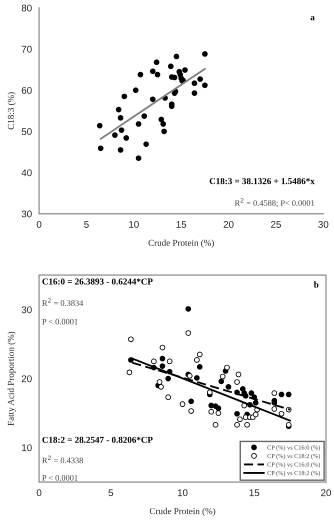 This screenshot has height=524, width=334. Describe the element at coordinates (323, 224) in the screenshot. I see `x-tick-label: 30` at that location.